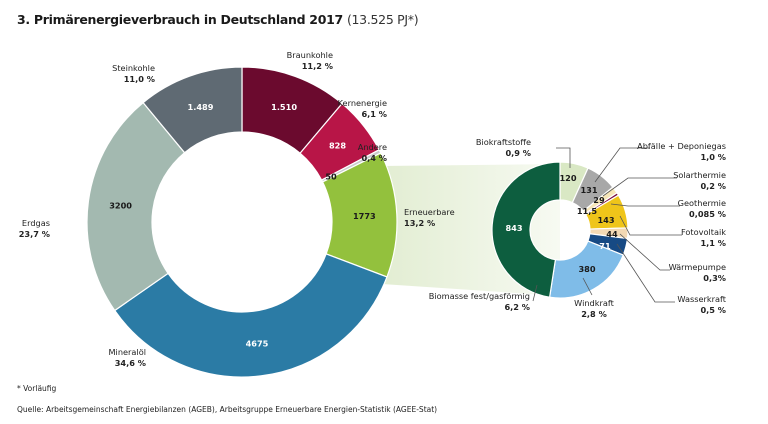 The image size is (768, 424). I want to click on leader-line-biomasse-fest-gasfoermig, so click(535, 293).